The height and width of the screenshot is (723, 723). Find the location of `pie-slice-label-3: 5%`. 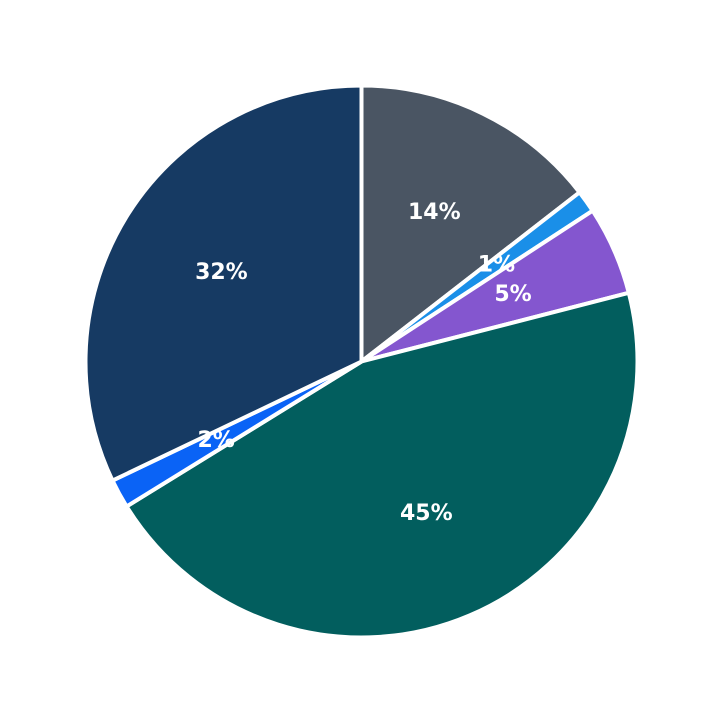

pie-slice-label-3: 5% is located at coordinates (512, 294).